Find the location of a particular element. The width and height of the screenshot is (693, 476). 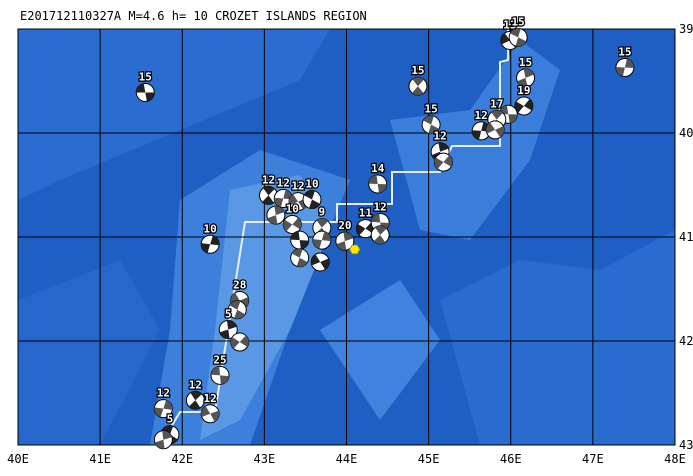

x-tick-label: 47E is located at coordinates (593, 459).